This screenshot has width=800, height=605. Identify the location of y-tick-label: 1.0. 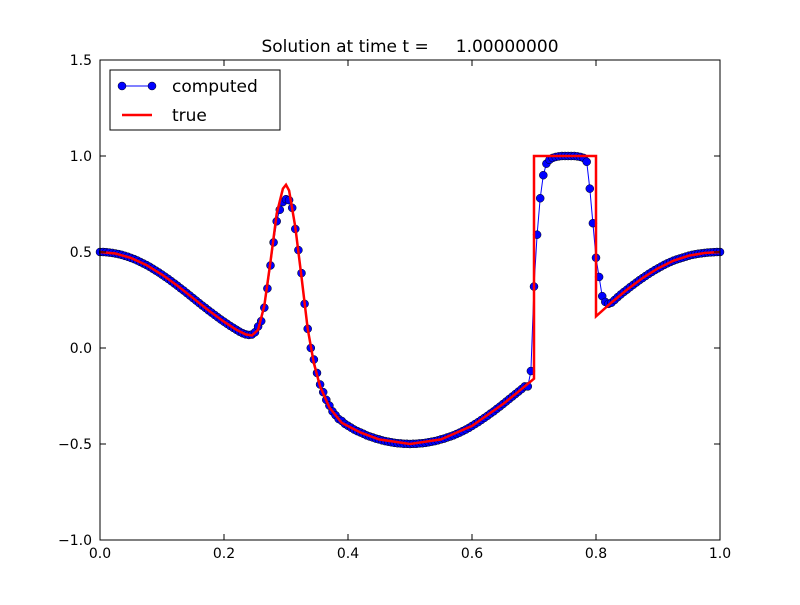
(81, 157).